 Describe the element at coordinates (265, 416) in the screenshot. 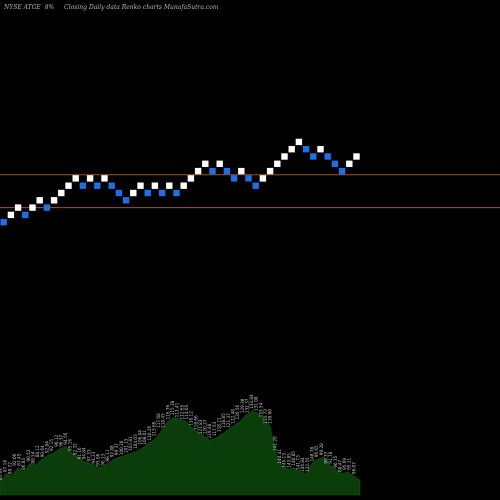

I see `volume-value-label: 135.73` at that location.